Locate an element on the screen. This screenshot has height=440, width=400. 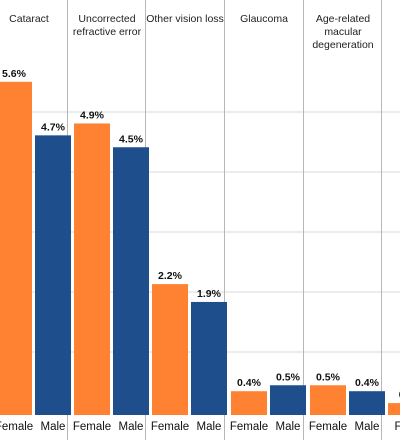
panel-title: Age-related is located at coordinates (343, 19).